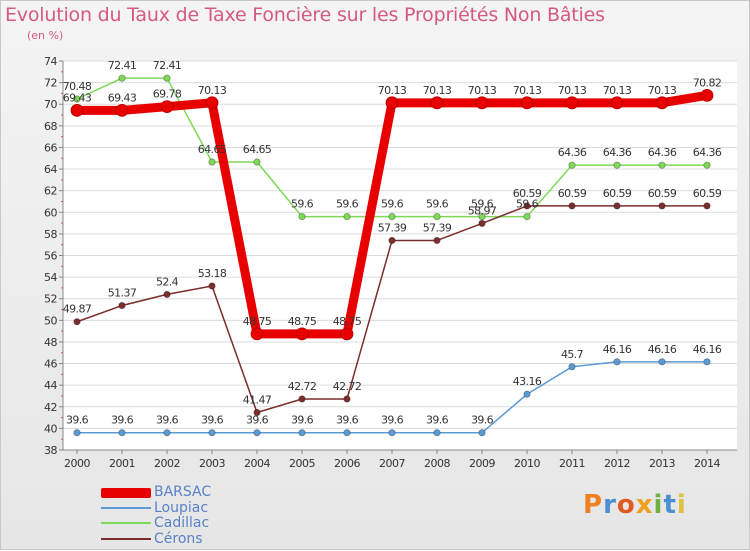 The image size is (750, 551). What do you see at coordinates (572, 463) in the screenshot?
I see `x-tick-label: 2011` at bounding box center [572, 463].